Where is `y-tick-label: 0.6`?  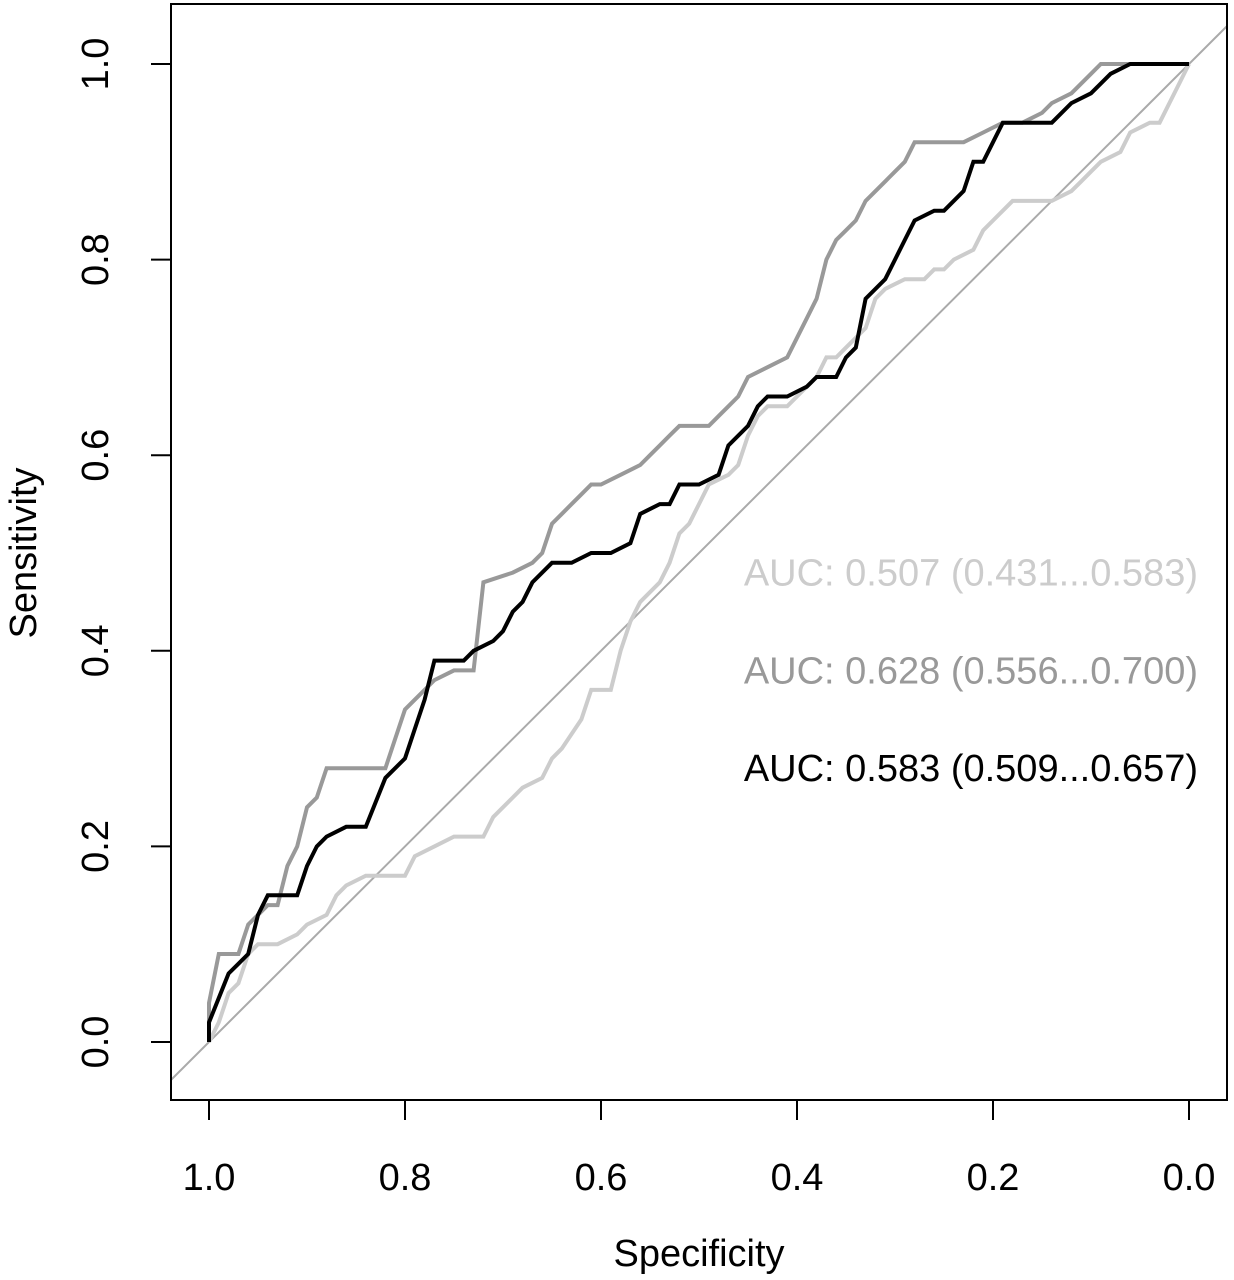
y-tick-label: 0.6 is located at coordinates (96, 455).